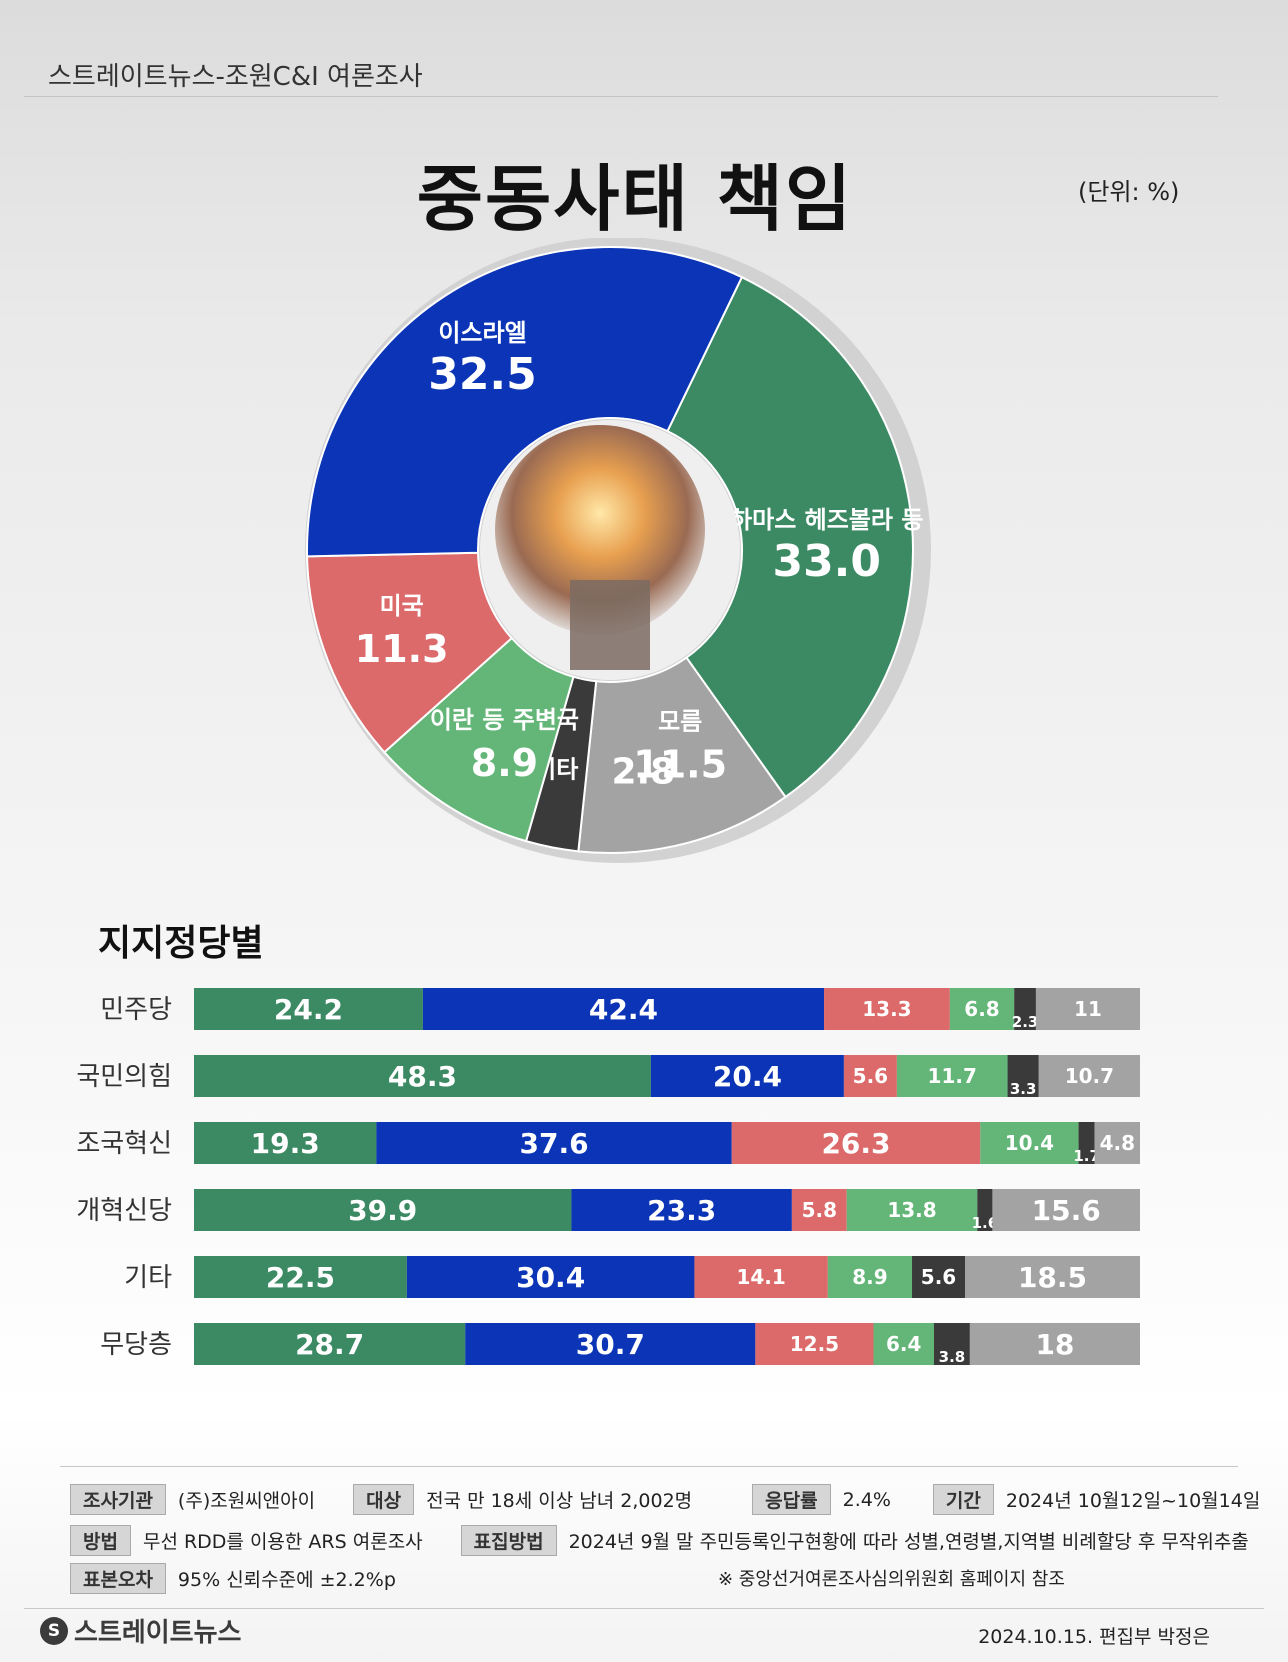 The height and width of the screenshot is (1662, 1288). Describe the element at coordinates (610, 625) in the screenshot. I see `building-silhouette` at that location.